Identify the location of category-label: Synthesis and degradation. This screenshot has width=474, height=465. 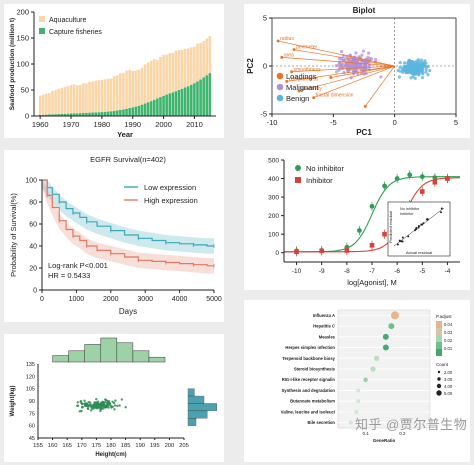
(308, 390).